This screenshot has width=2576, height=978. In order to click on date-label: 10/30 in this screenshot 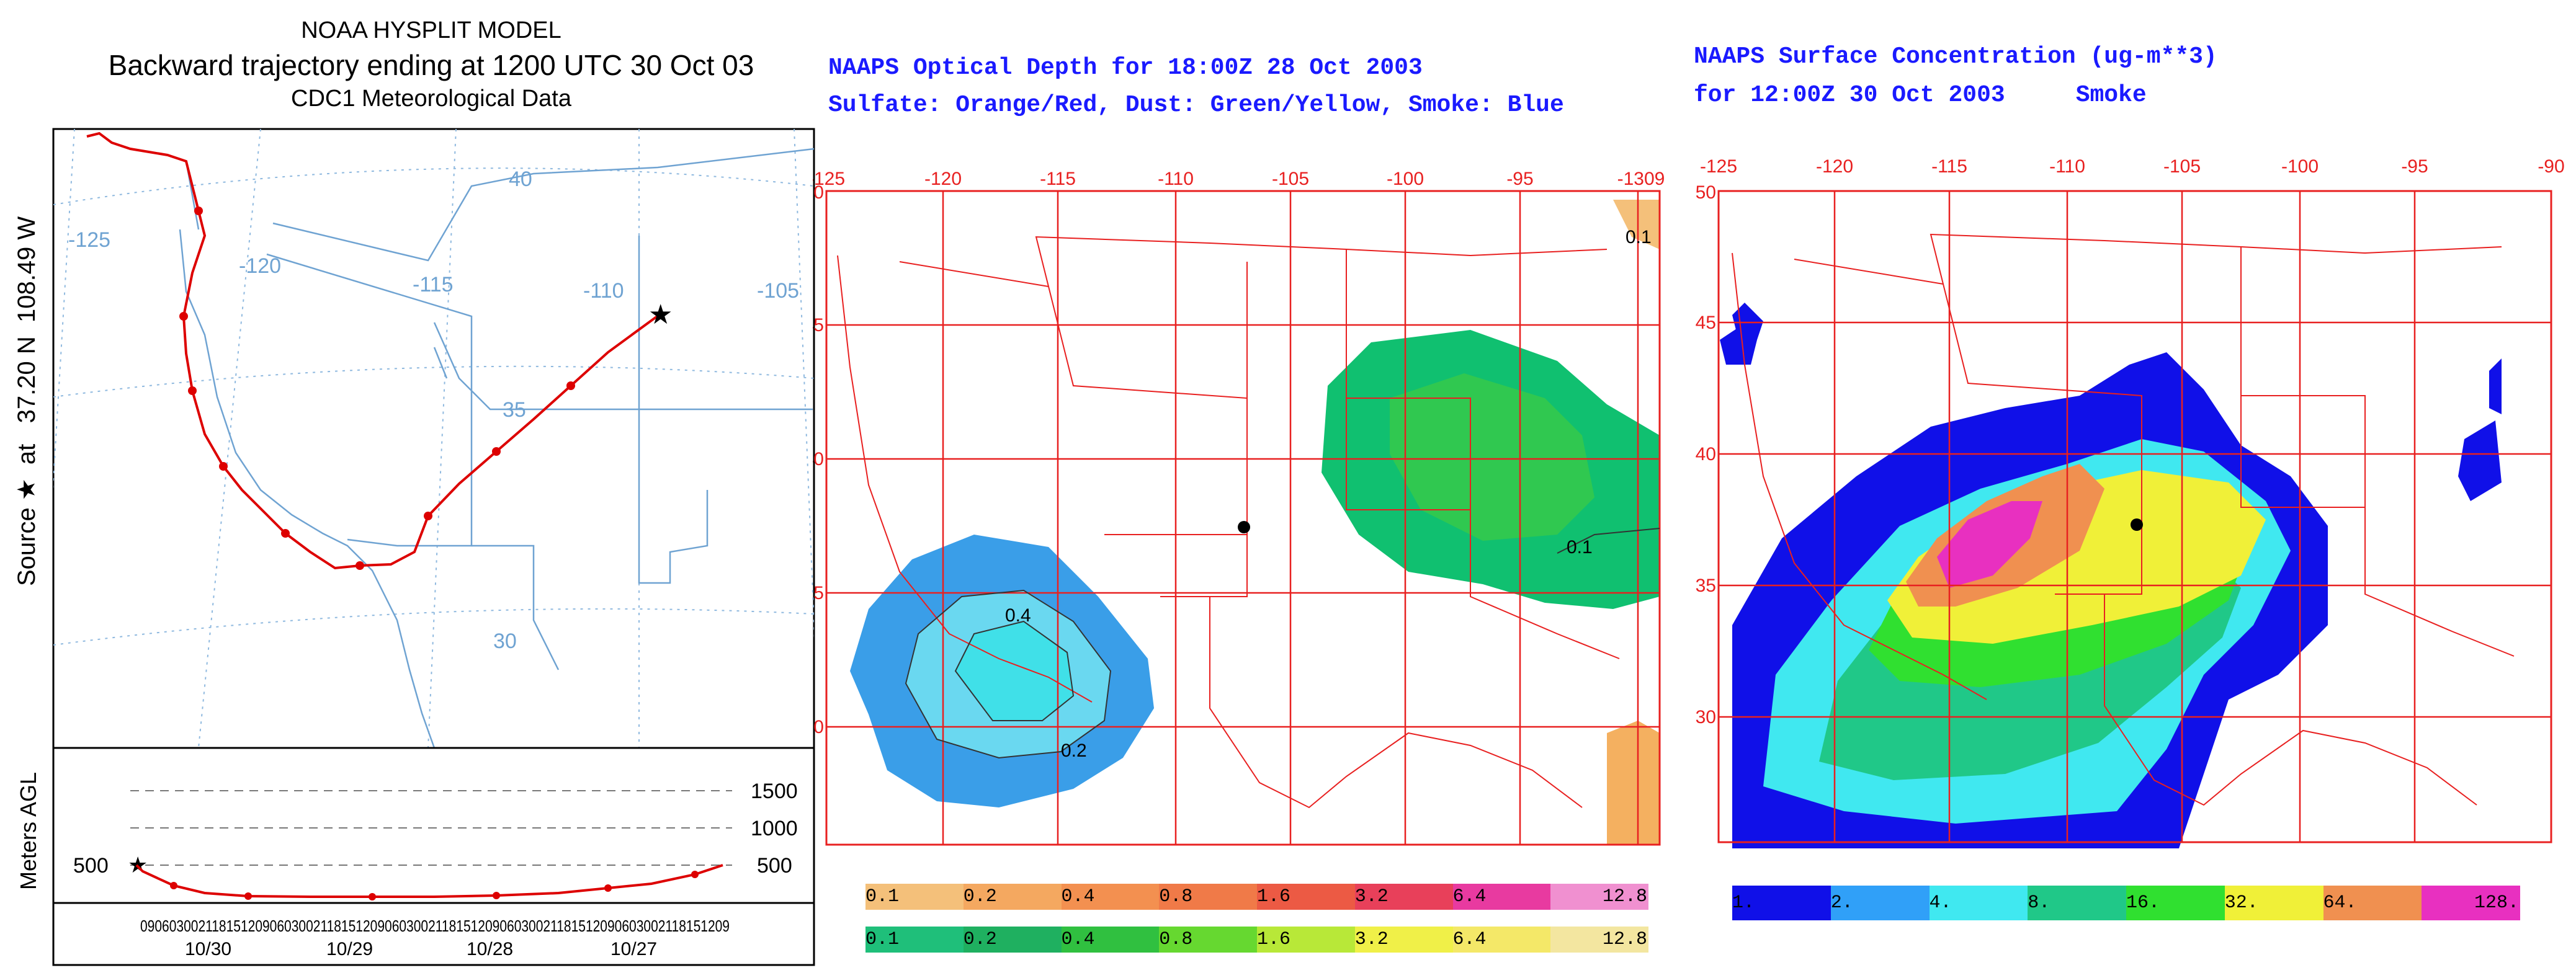, I will do `click(208, 949)`.